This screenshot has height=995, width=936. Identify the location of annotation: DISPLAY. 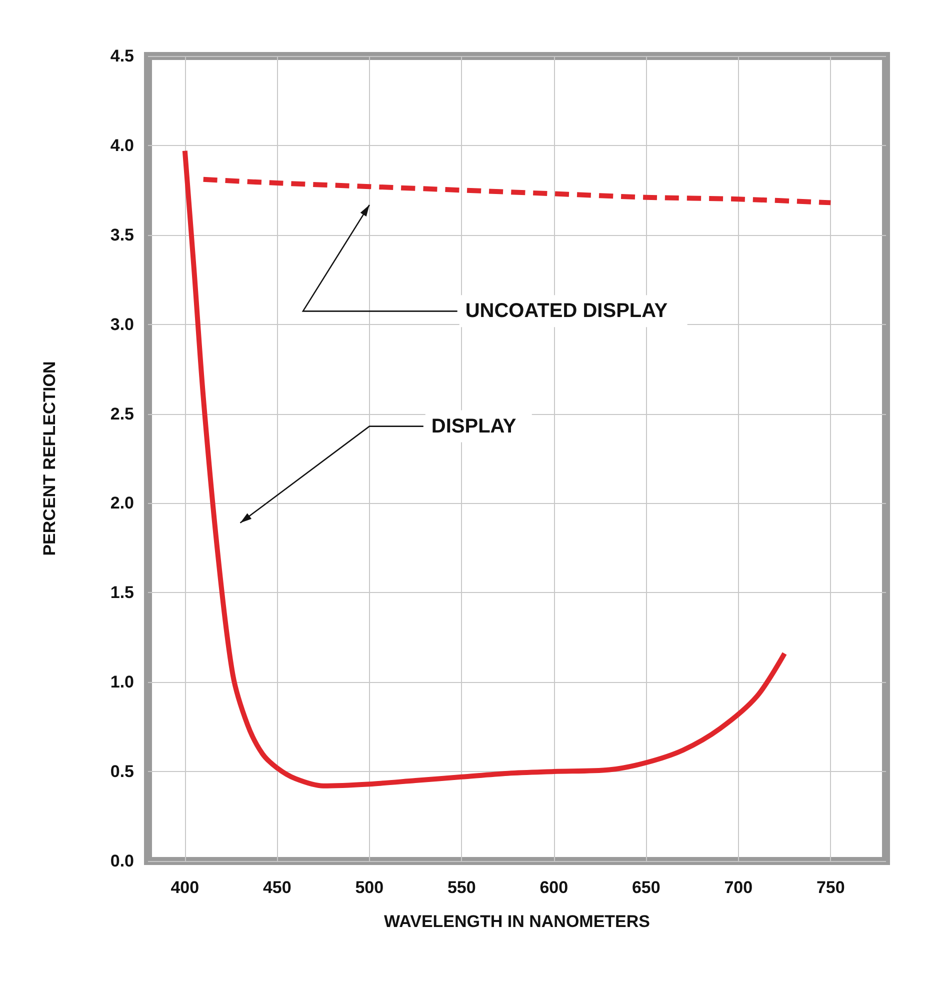
(474, 426).